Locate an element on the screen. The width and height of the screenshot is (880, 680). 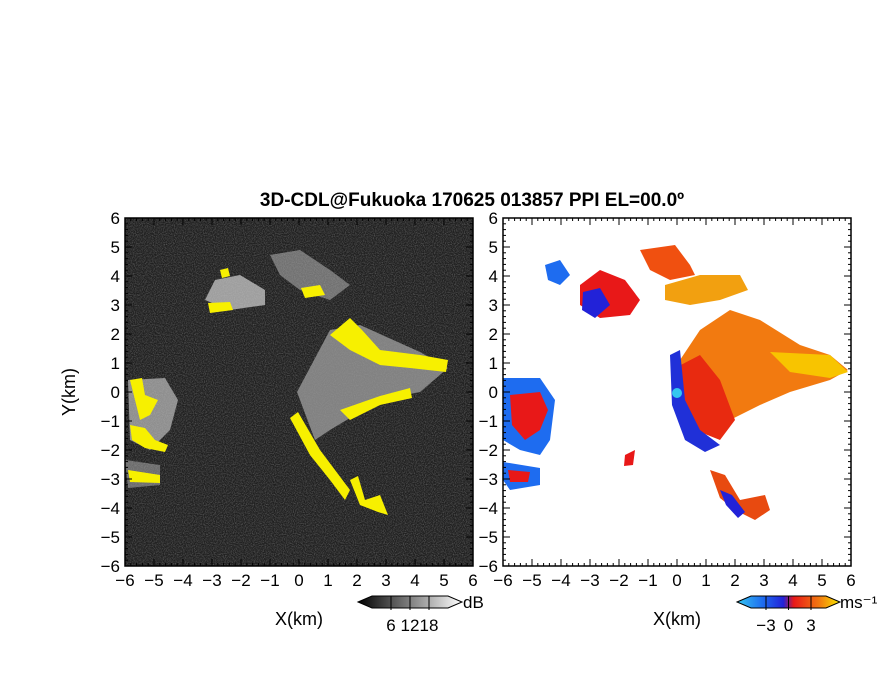
reflectivity-y-tick-labels: 6 5 4 3 2 1 0 −1 −2 −3 −4 −5 −6 is located at coordinates (110, 392).